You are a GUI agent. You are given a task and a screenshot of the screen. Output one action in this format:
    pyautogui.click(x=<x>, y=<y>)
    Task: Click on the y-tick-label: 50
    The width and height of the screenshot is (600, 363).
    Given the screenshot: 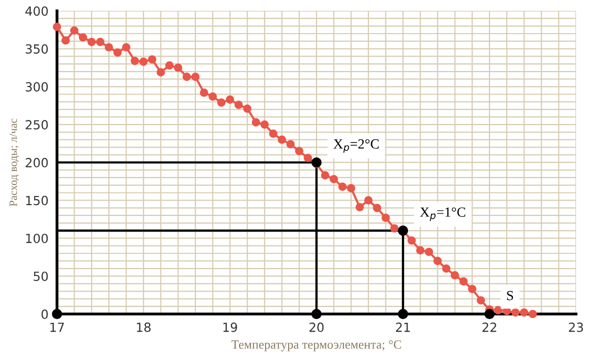 What is the action you would take?
    pyautogui.click(x=41, y=277)
    